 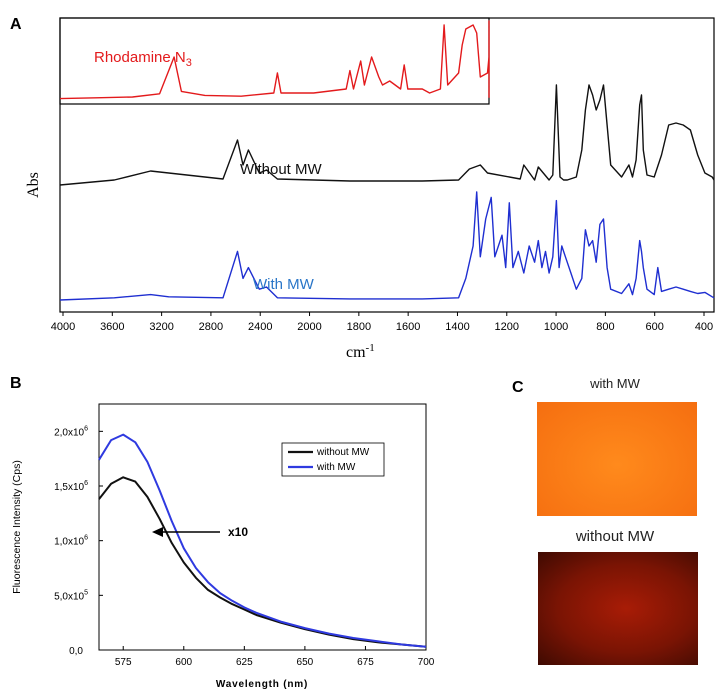 I want to click on ir-x-tick-label: 400, so click(x=704, y=327).